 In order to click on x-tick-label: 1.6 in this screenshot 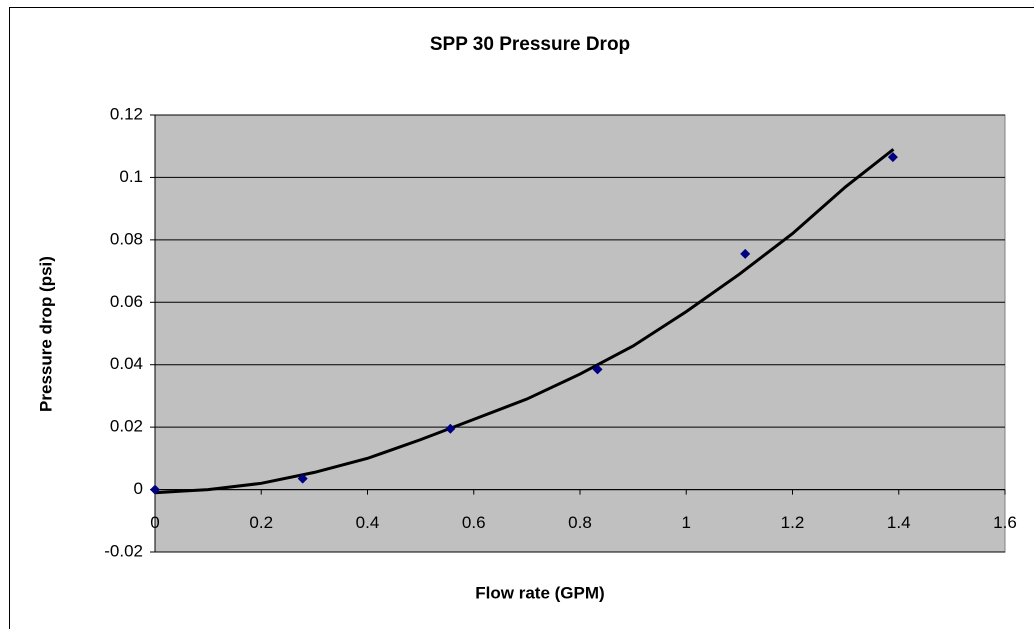, I will do `click(1005, 522)`.